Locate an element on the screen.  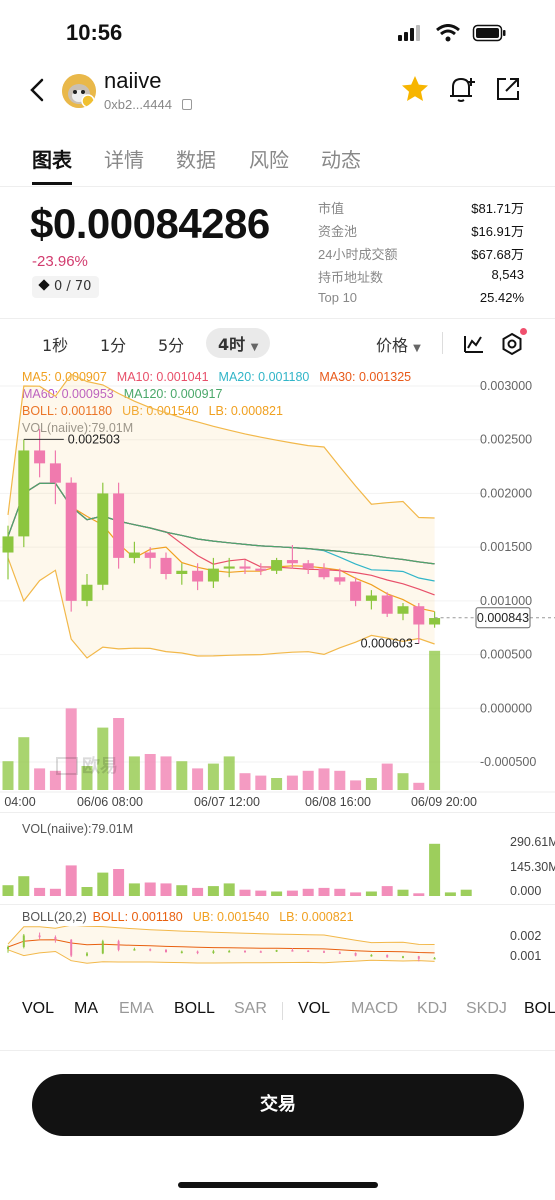
interval-4h: 4时 ▼ is located at coordinates (238, 343).